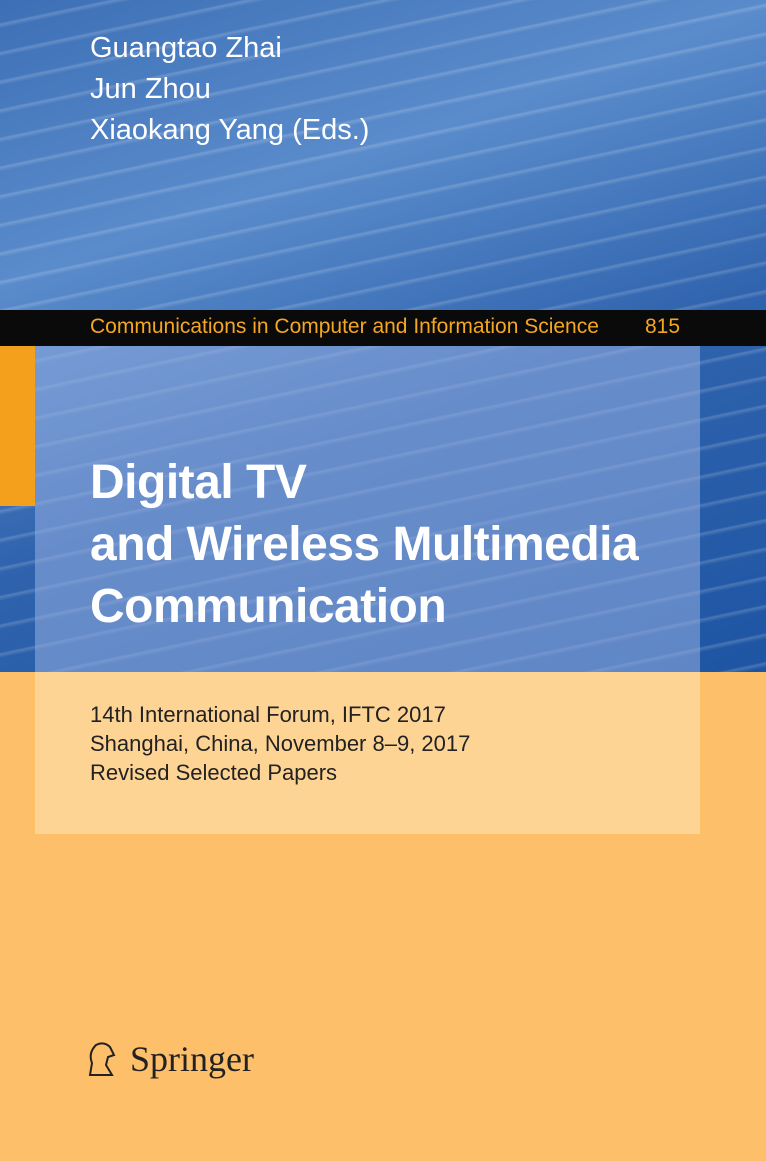 This screenshot has height=1161, width=766. Describe the element at coordinates (150, 89) in the screenshot. I see `author: Jun Zhou` at that location.